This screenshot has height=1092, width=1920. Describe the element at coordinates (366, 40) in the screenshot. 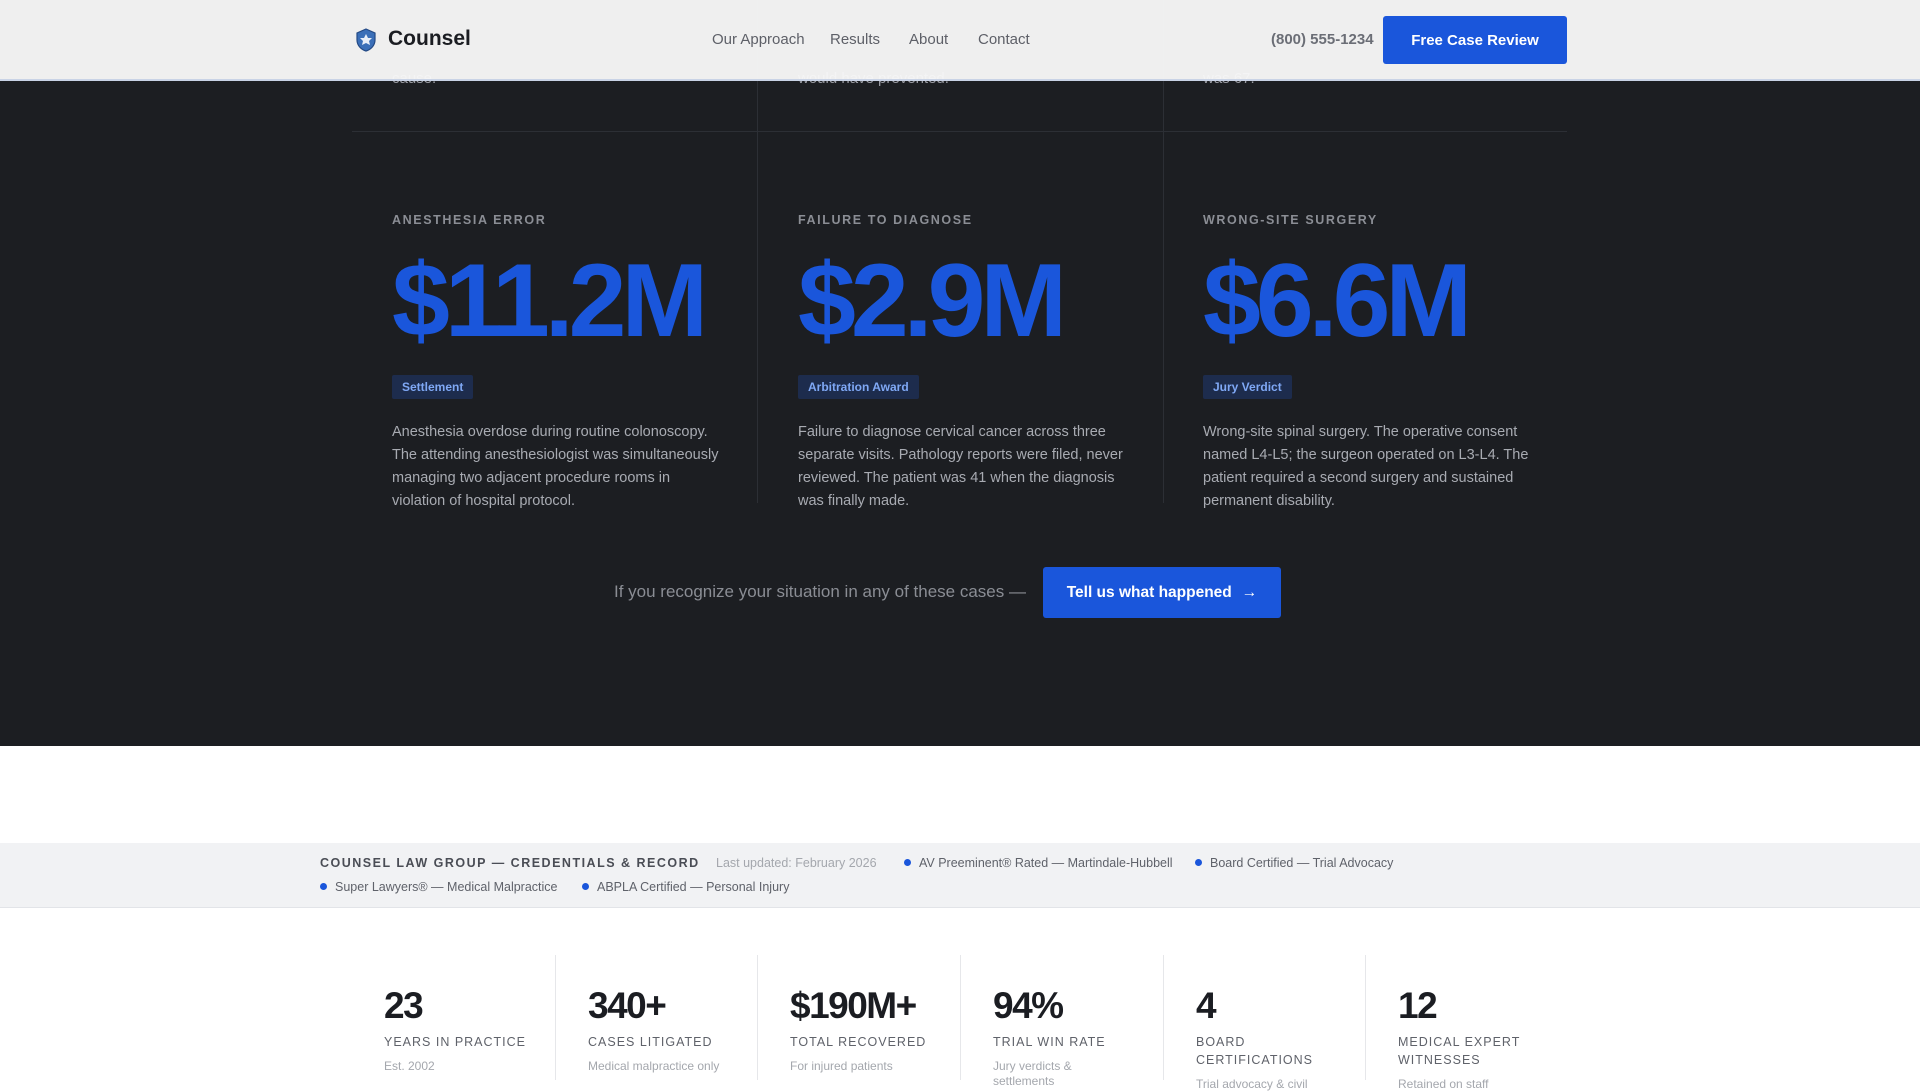

I see `shield-logo-icon` at that location.